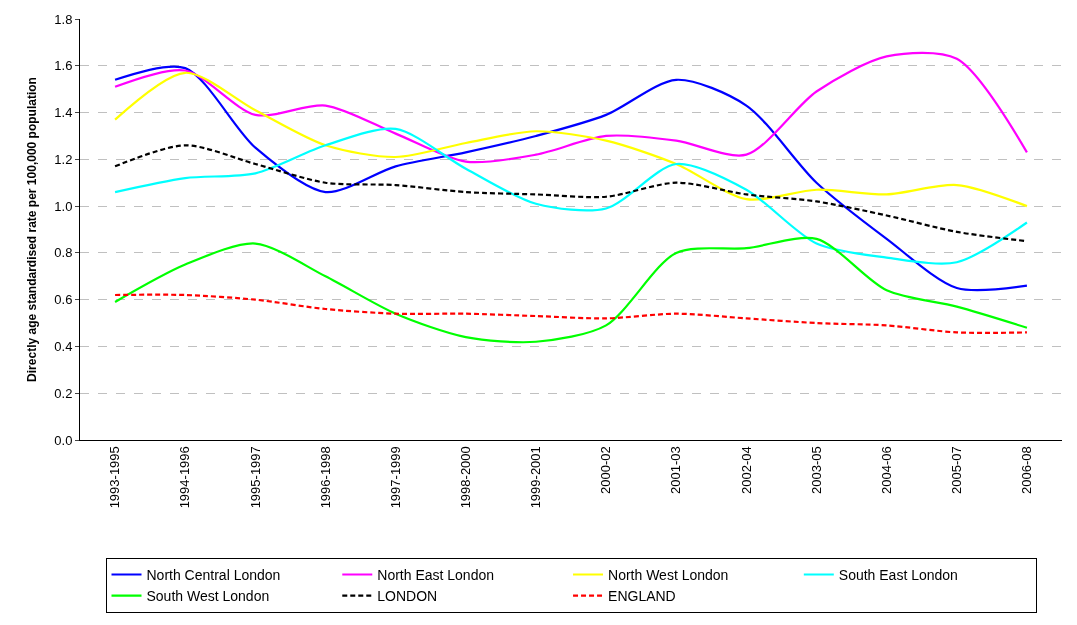 The height and width of the screenshot is (625, 1077). I want to click on x-tick-label: 1996-1998, so click(325, 477).